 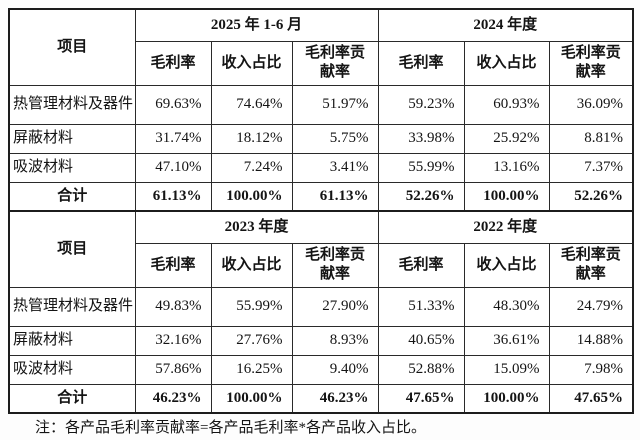 I want to click on value-cell: 15.09%, so click(x=506, y=369).